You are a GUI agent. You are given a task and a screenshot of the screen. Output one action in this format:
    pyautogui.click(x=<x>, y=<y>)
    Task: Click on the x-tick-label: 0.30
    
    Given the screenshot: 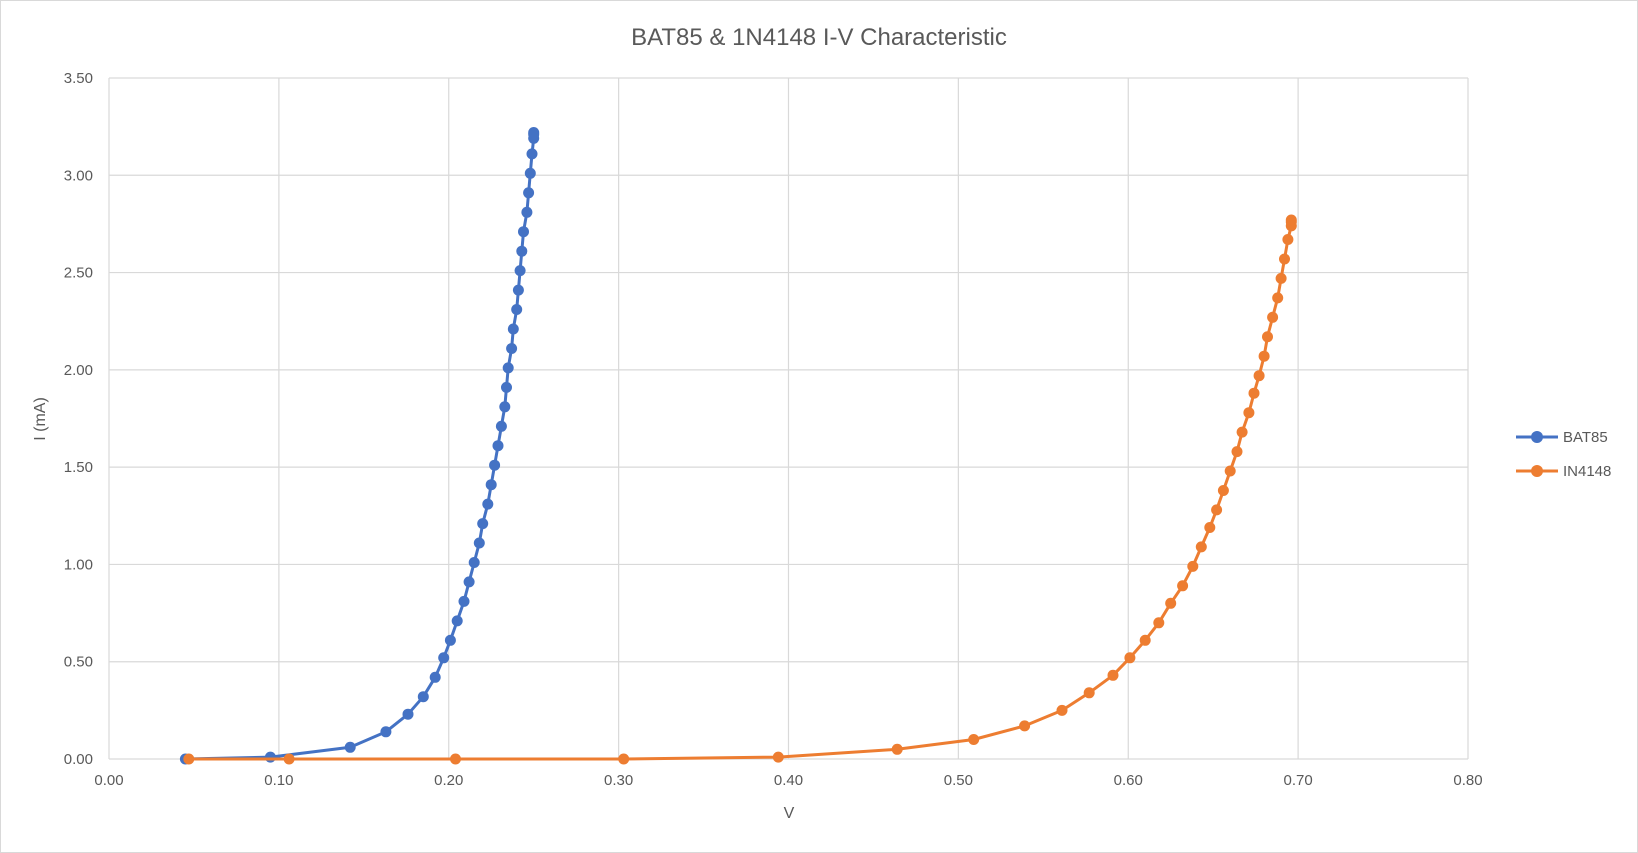 What is the action you would take?
    pyautogui.click(x=618, y=780)
    